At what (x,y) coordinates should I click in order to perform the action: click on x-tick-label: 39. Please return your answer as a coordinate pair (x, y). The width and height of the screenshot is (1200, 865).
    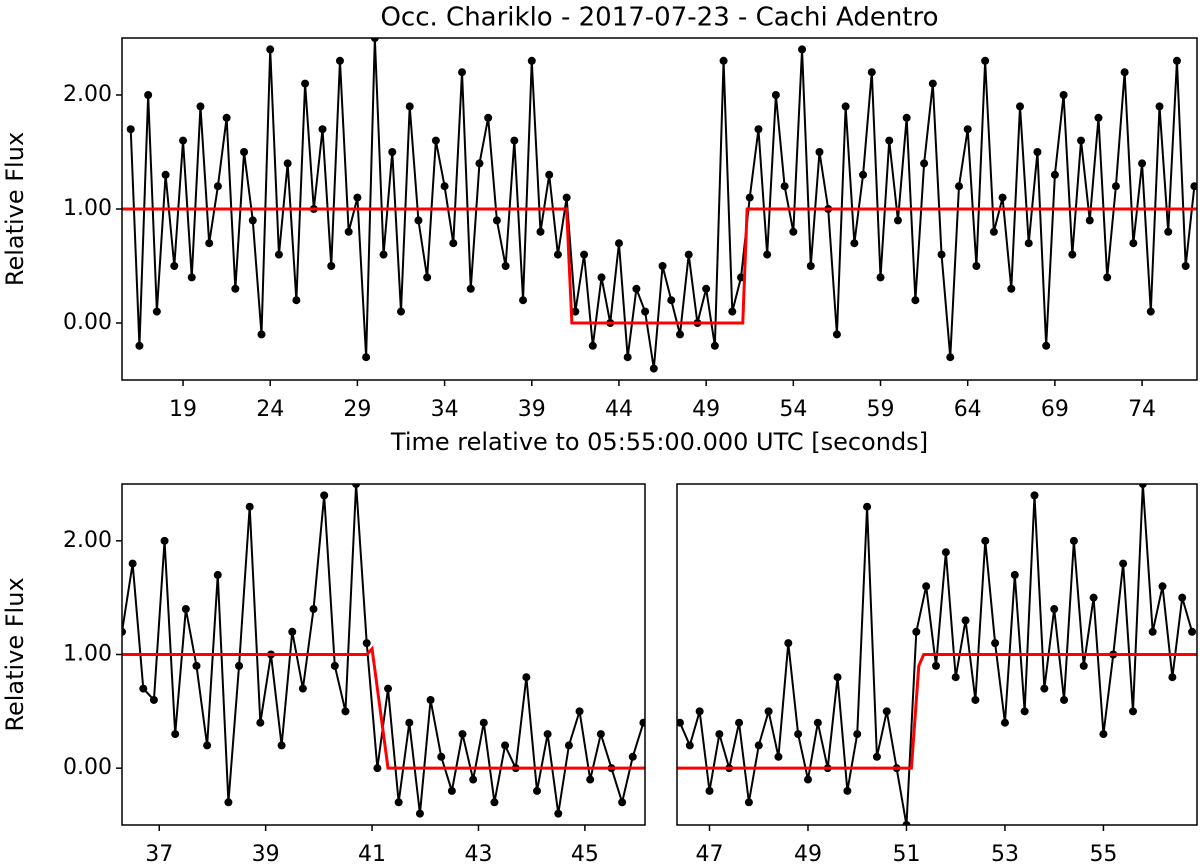
    Looking at the image, I should click on (532, 409).